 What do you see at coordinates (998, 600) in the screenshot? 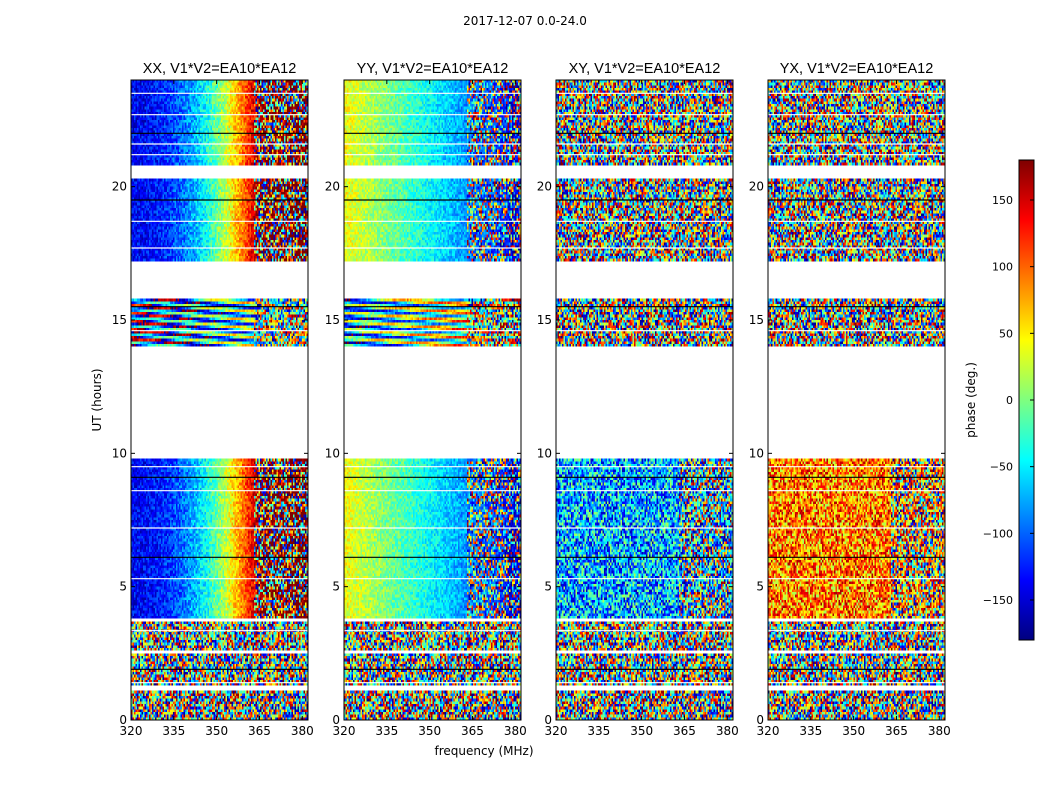
I see `colorbar-tick-label: −150` at bounding box center [998, 600].